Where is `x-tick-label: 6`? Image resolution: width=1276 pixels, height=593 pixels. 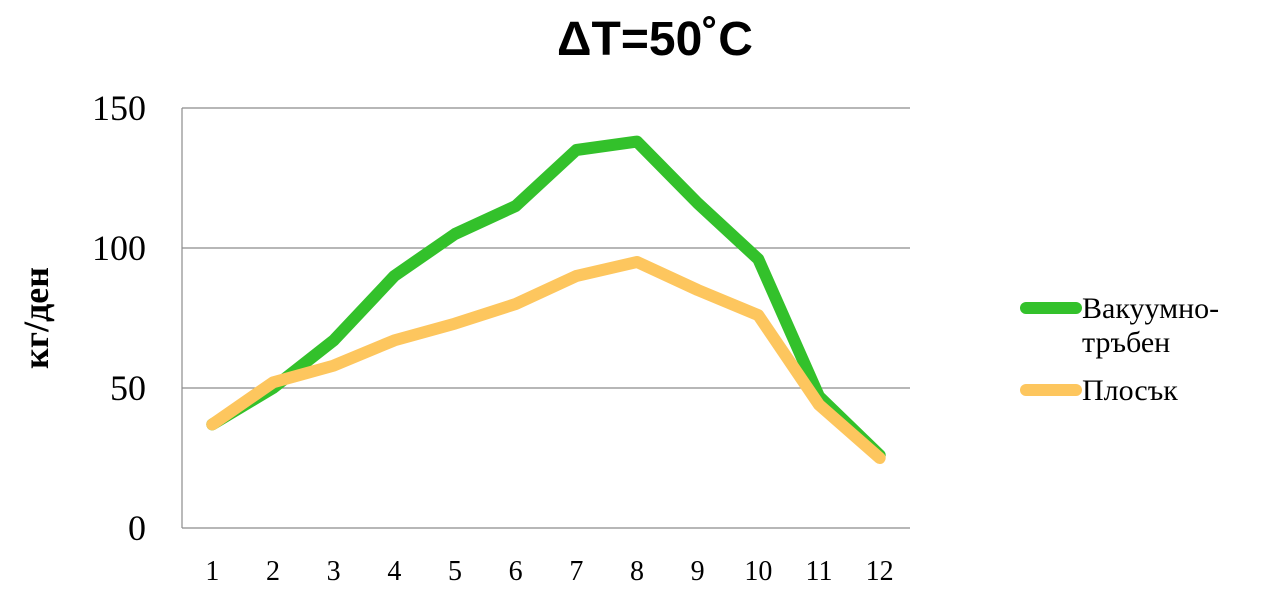
x-tick-label: 6 is located at coordinates (516, 571).